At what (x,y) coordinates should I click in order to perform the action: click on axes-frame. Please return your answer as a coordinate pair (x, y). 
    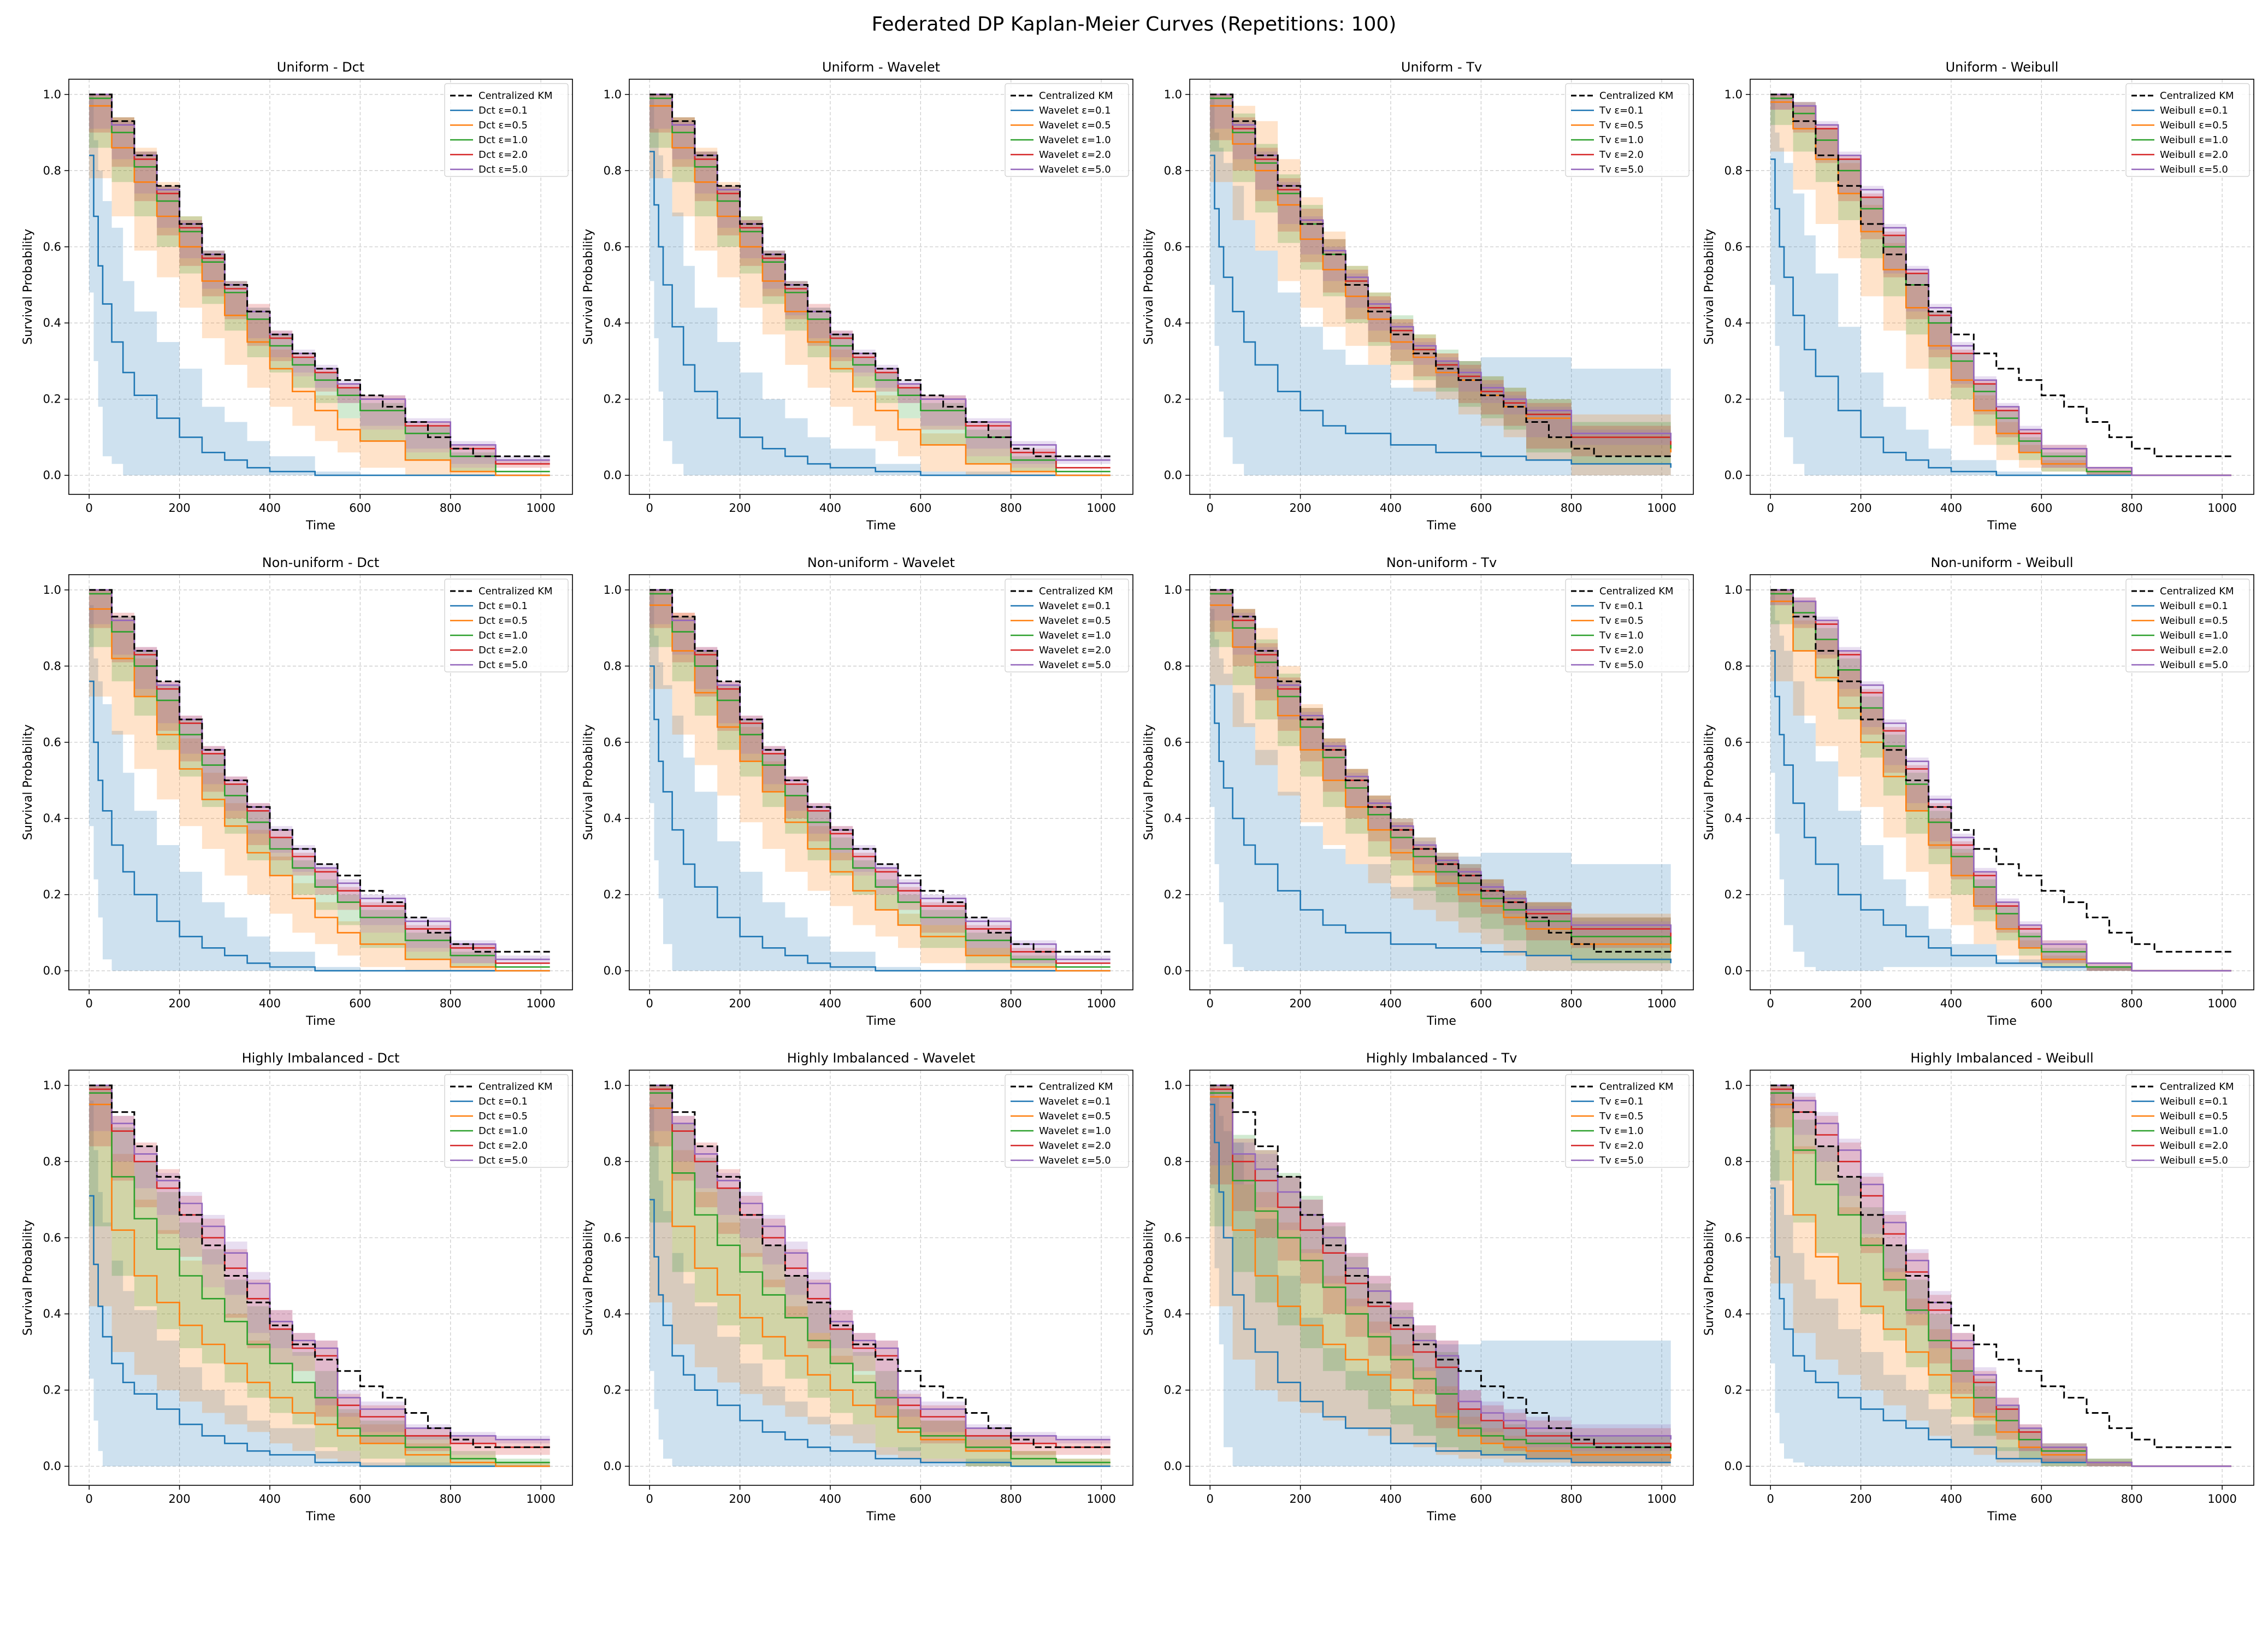
    Looking at the image, I should click on (1441, 1278).